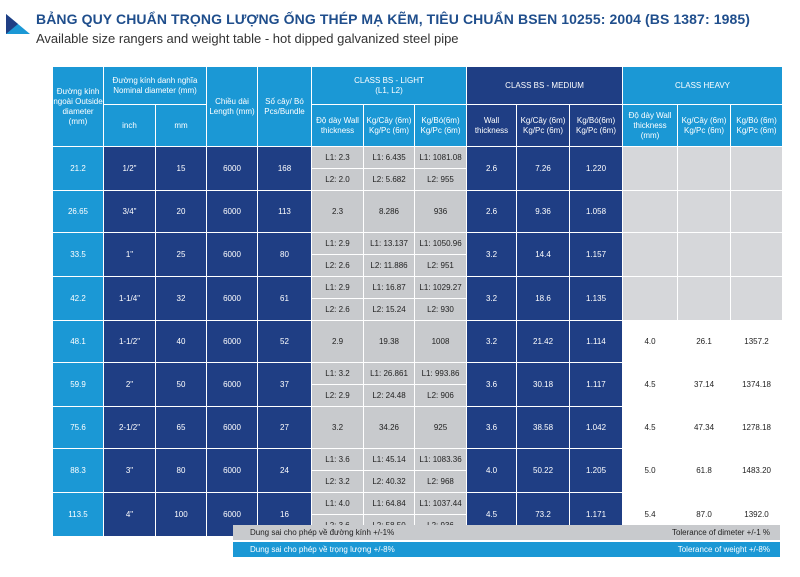 The height and width of the screenshot is (577, 800). What do you see at coordinates (704, 470) in the screenshot?
I see `cell-heavy-kg-pc: 61.8` at bounding box center [704, 470].